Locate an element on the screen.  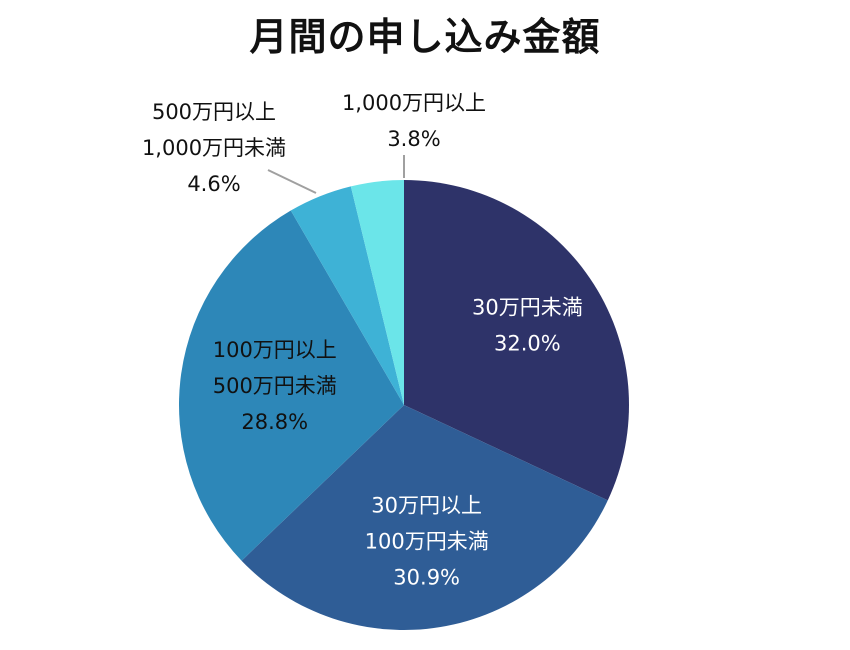
slice-label-1: 30万円未満 32.0% is located at coordinates (527, 326).